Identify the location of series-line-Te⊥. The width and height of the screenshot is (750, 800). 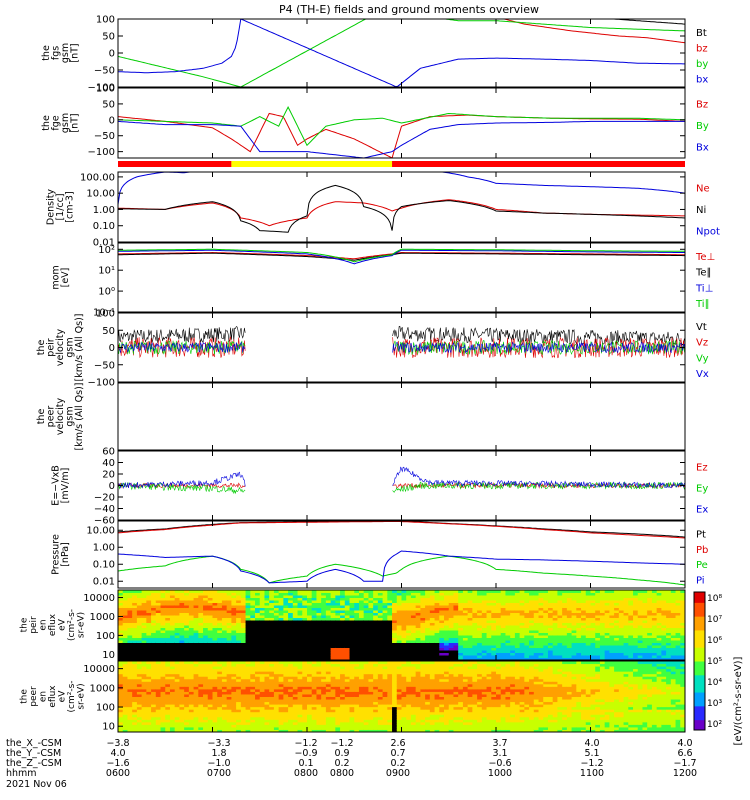
(401, 255).